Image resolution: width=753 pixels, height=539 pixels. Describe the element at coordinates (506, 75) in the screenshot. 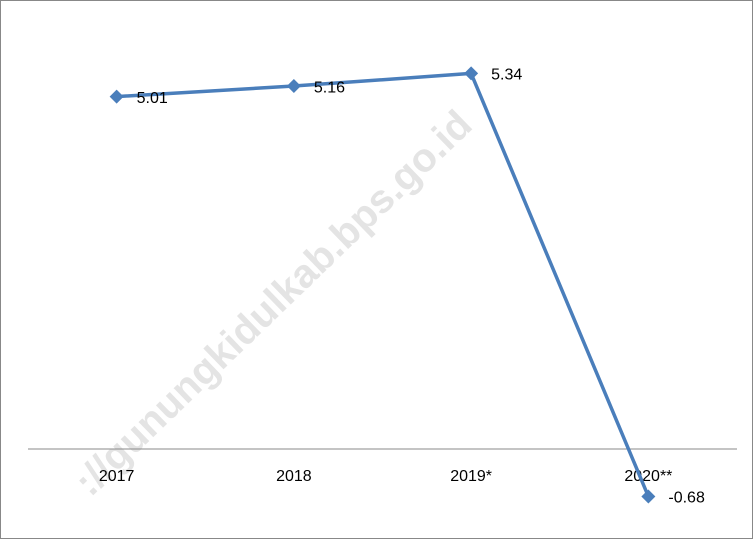

I see `data-label: 5.34` at that location.